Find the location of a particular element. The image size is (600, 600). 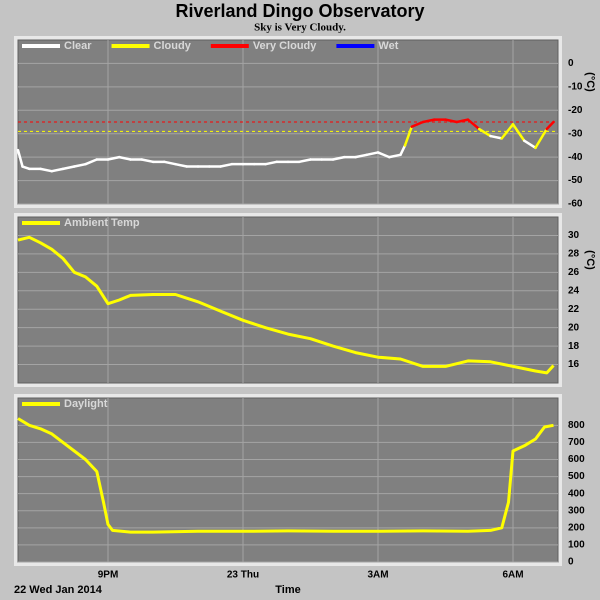

x-tick-label: 23 Thu is located at coordinates (243, 575).